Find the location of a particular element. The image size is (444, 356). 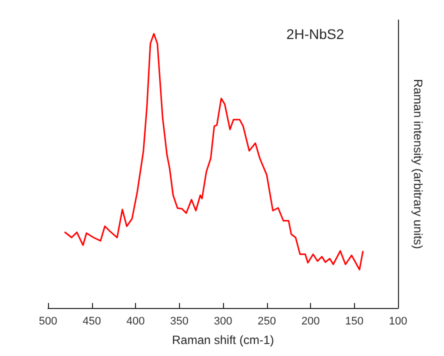

chart-title: 2H-NbS2 is located at coordinates (315, 34).